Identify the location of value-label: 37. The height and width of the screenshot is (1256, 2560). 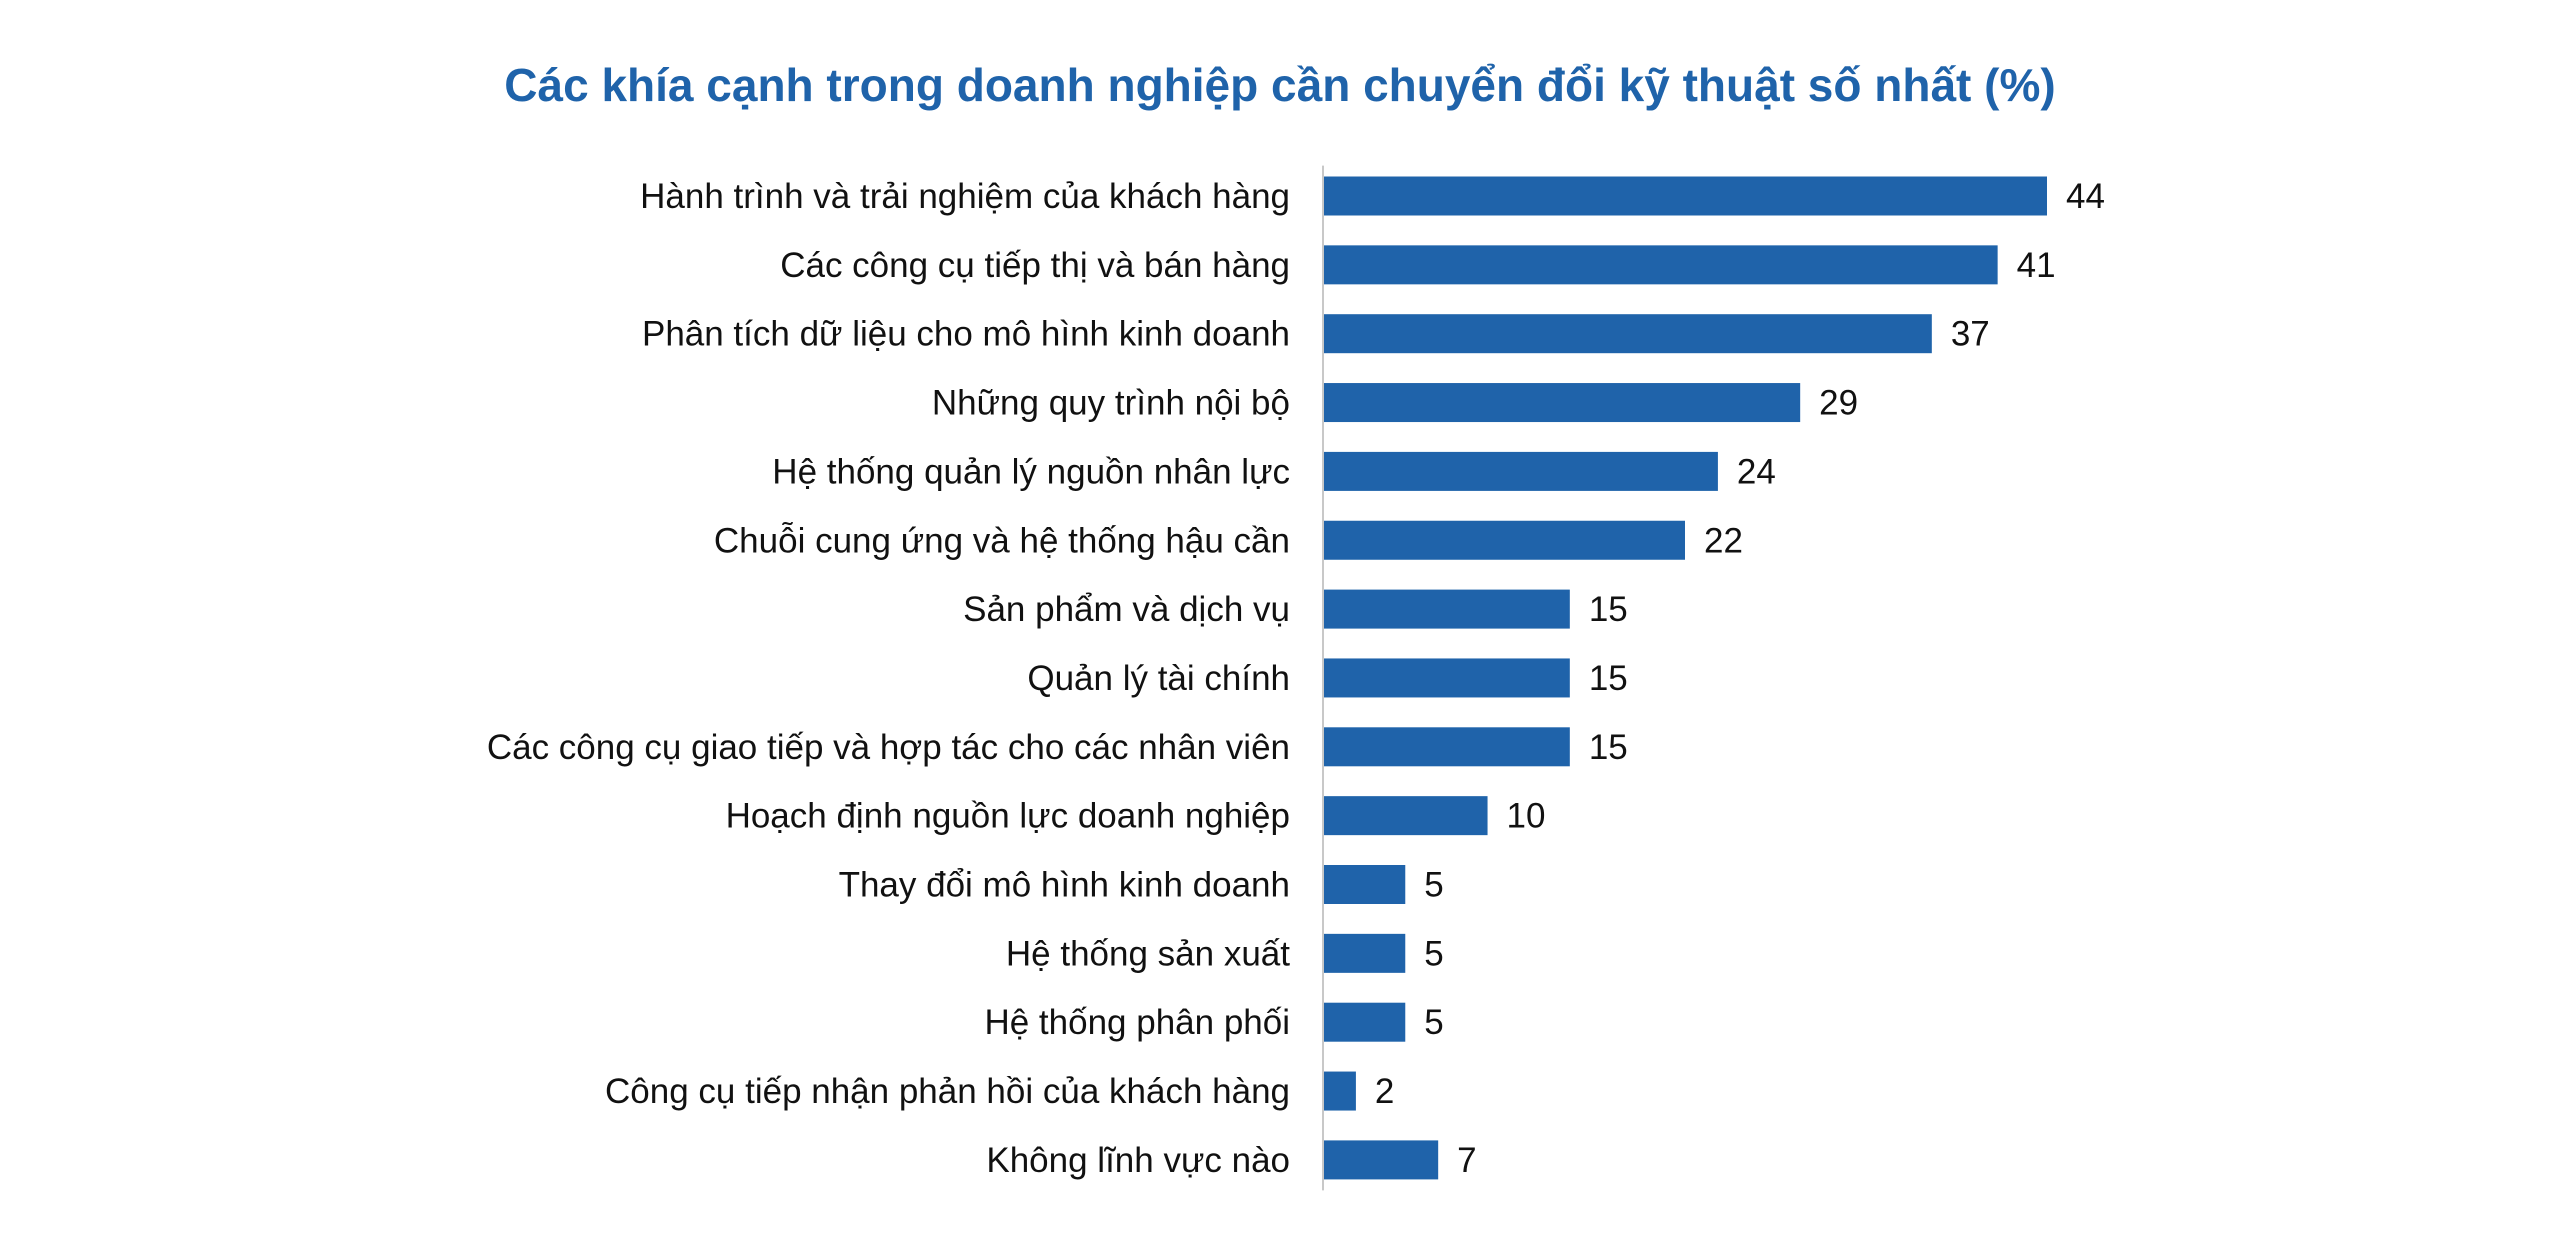
(1970, 334).